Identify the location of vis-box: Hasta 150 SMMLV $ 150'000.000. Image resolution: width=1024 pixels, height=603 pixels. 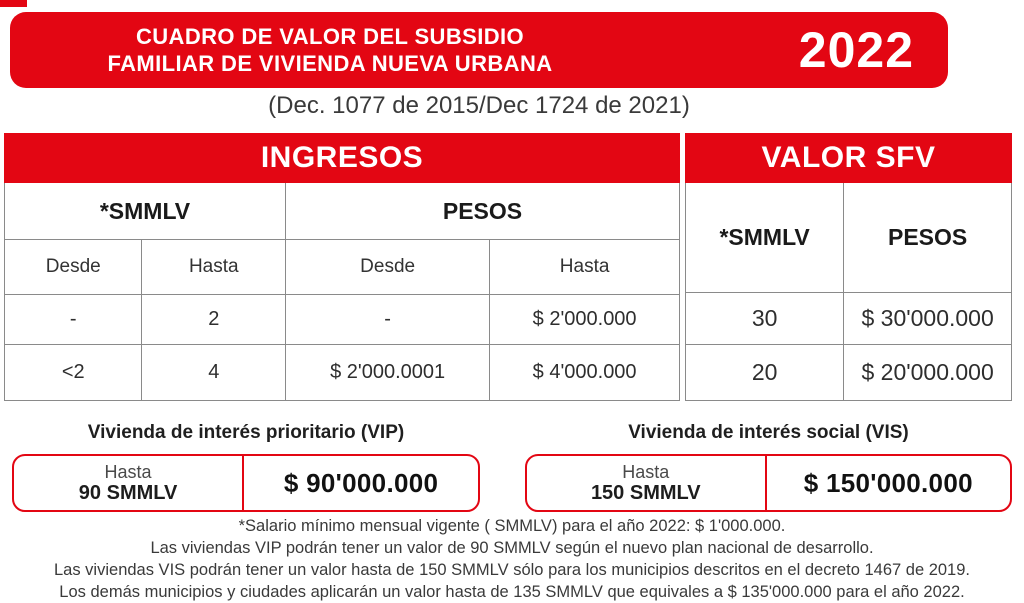
(768, 483).